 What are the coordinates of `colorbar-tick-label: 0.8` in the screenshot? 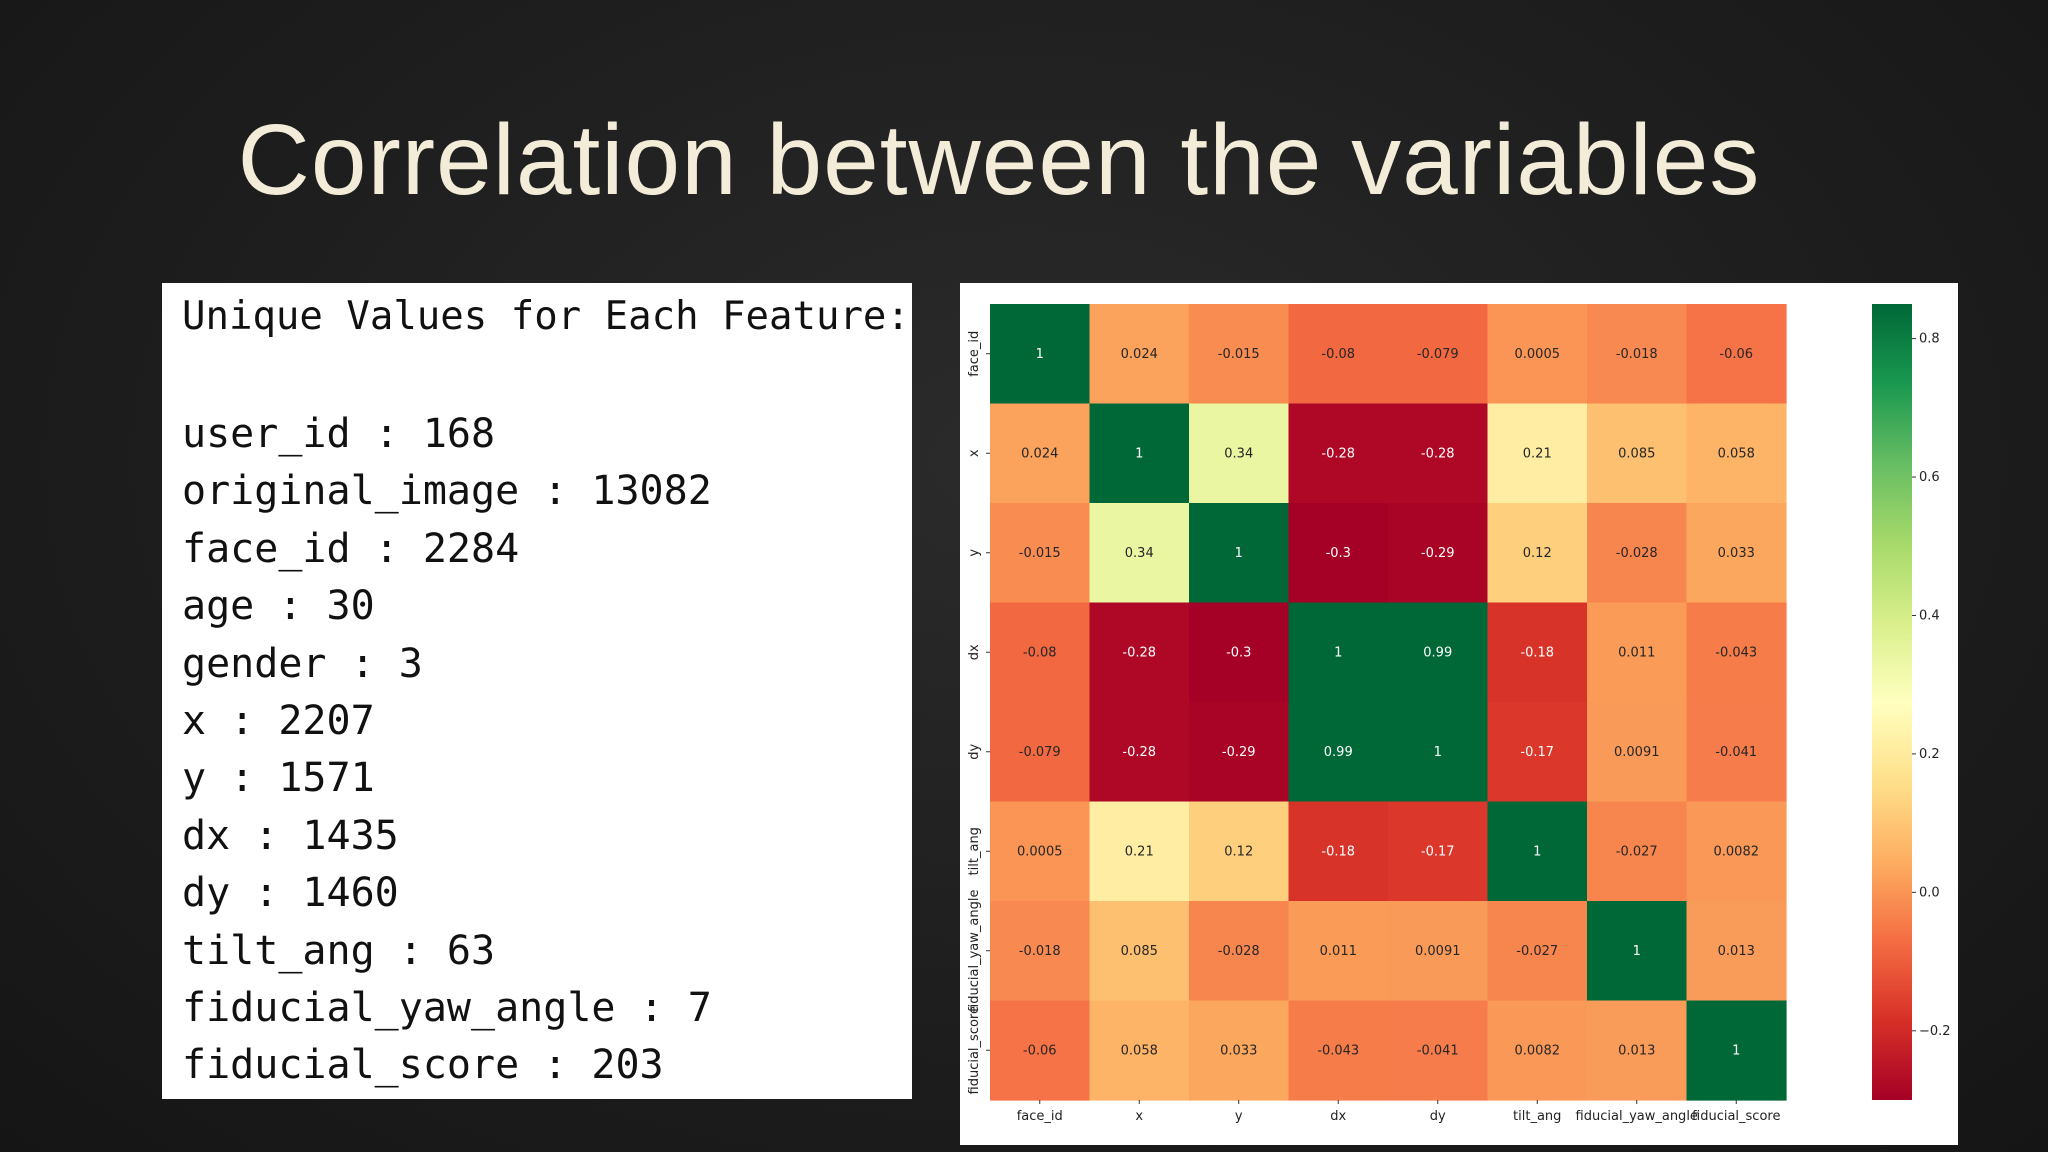 It's located at (1929, 339).